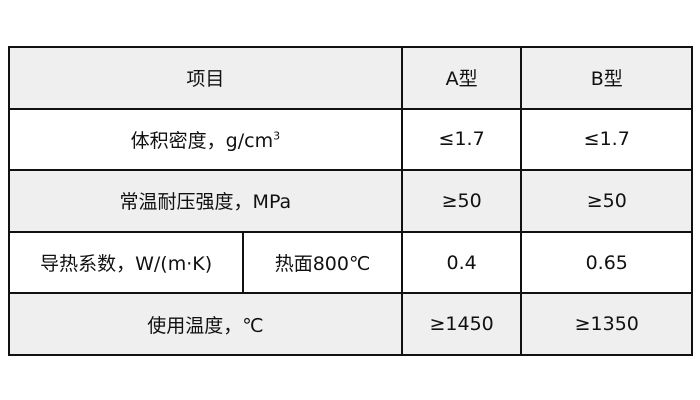 This screenshot has height=400, width=700. Describe the element at coordinates (461, 139) in the screenshot. I see `value-a: ≤1.7` at that location.